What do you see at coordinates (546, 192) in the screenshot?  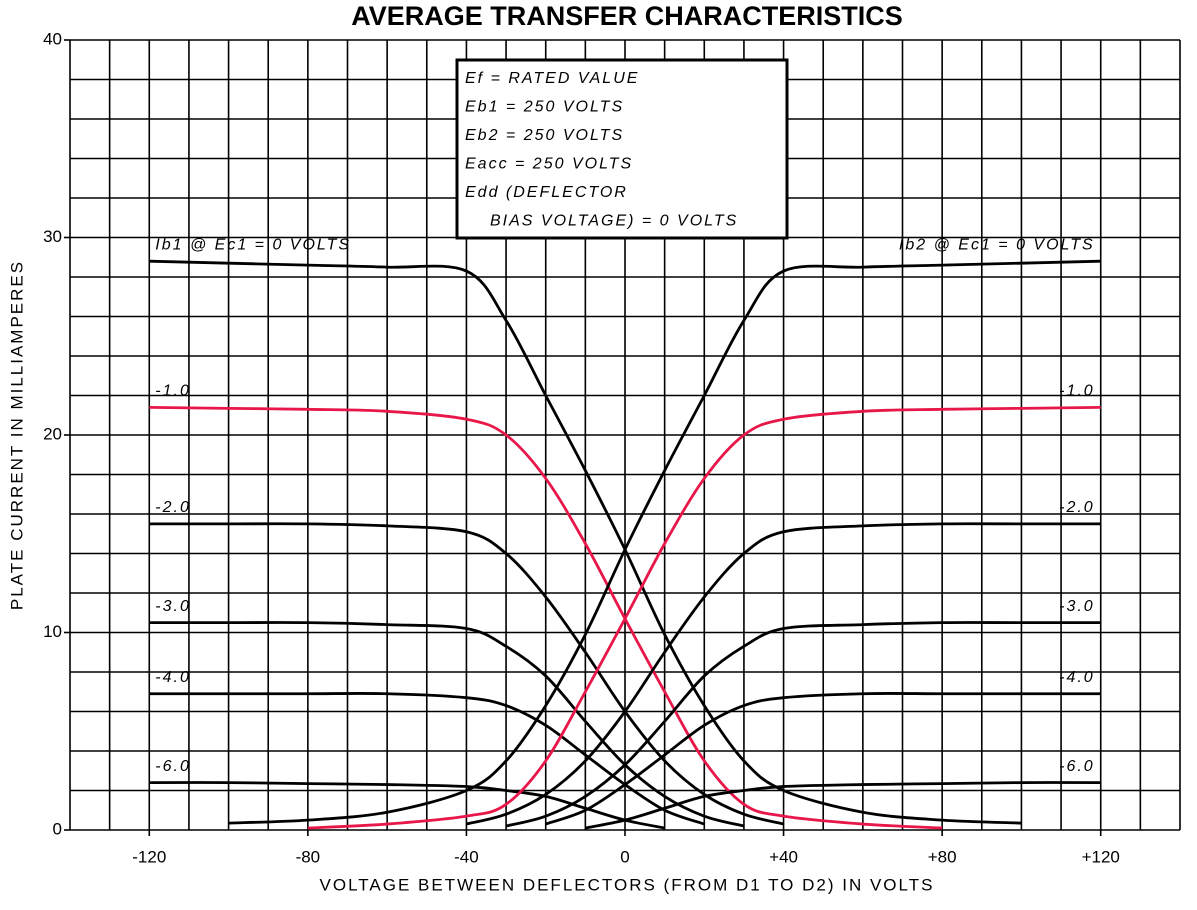 I see `info-line: Edd (DEFLECTOR` at bounding box center [546, 192].